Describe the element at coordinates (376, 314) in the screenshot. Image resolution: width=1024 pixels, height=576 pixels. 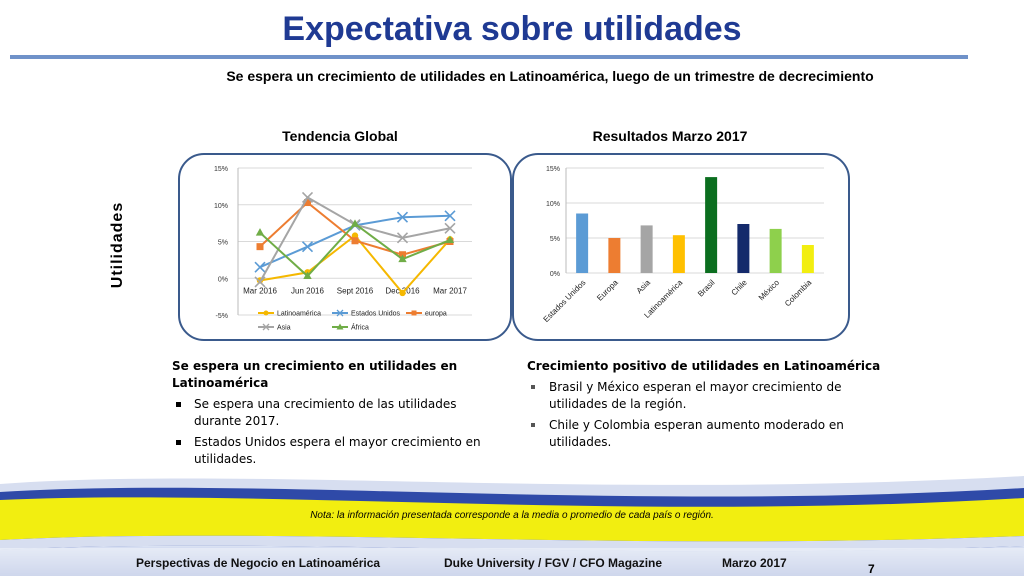
I see `legend-label: Estados Unidos` at that location.